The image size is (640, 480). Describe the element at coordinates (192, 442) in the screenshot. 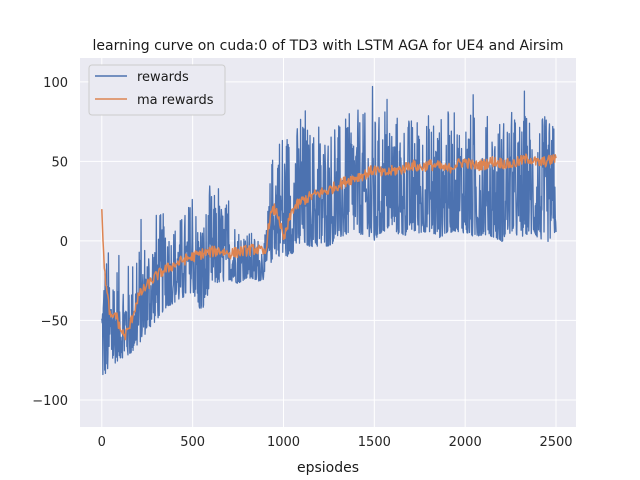

I see `x-tick-label: 500` at that location.